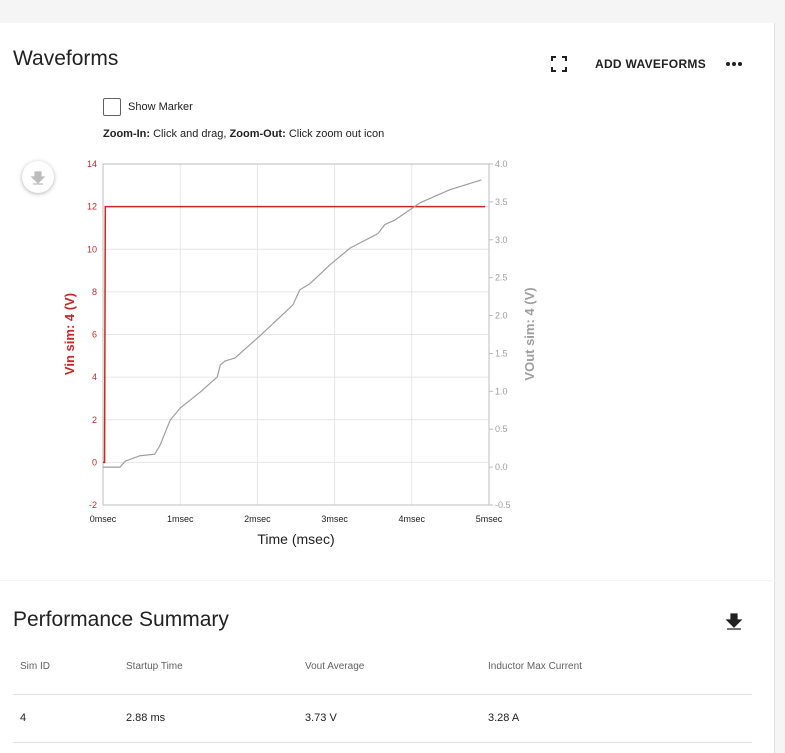  I want to click on y2-axis-label: VOut sim: 4 (V), so click(529, 333).